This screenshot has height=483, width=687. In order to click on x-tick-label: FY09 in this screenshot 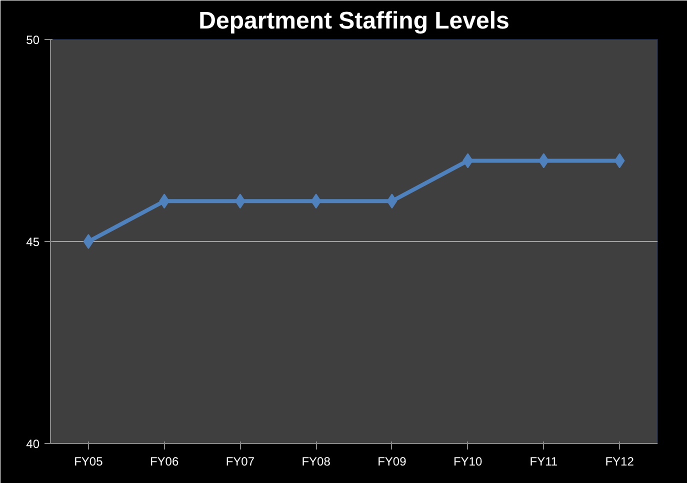, I will do `click(392, 461)`.